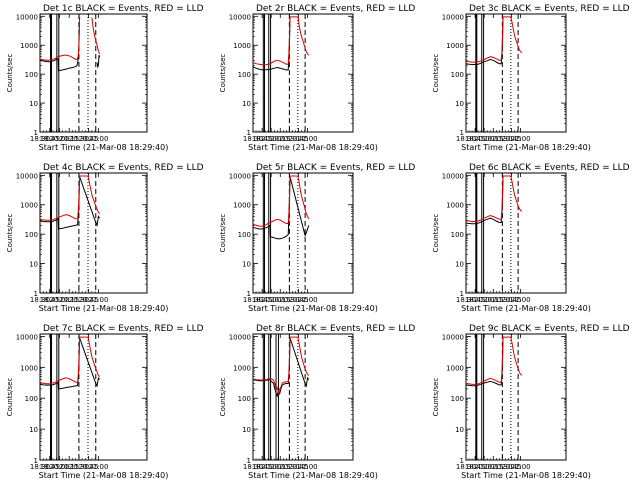 The image size is (640, 480). I want to click on chart-title: Det 2r BLACK = Events, RED = LLD, so click(335, 9).